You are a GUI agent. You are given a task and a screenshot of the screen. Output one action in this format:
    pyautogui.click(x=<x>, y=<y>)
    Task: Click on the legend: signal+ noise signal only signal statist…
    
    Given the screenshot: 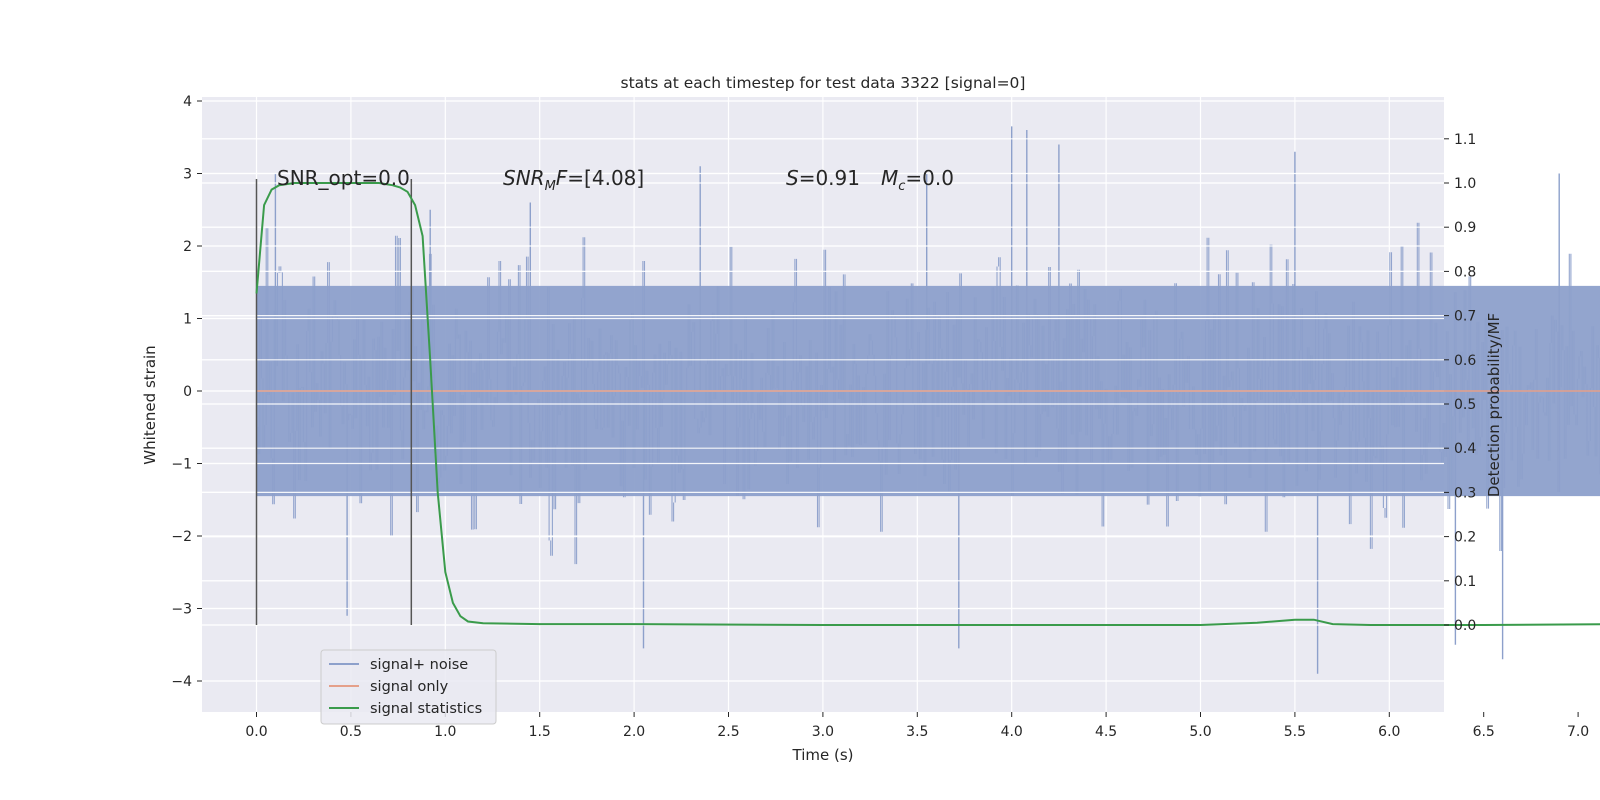 What is the action you would take?
    pyautogui.click(x=408, y=687)
    